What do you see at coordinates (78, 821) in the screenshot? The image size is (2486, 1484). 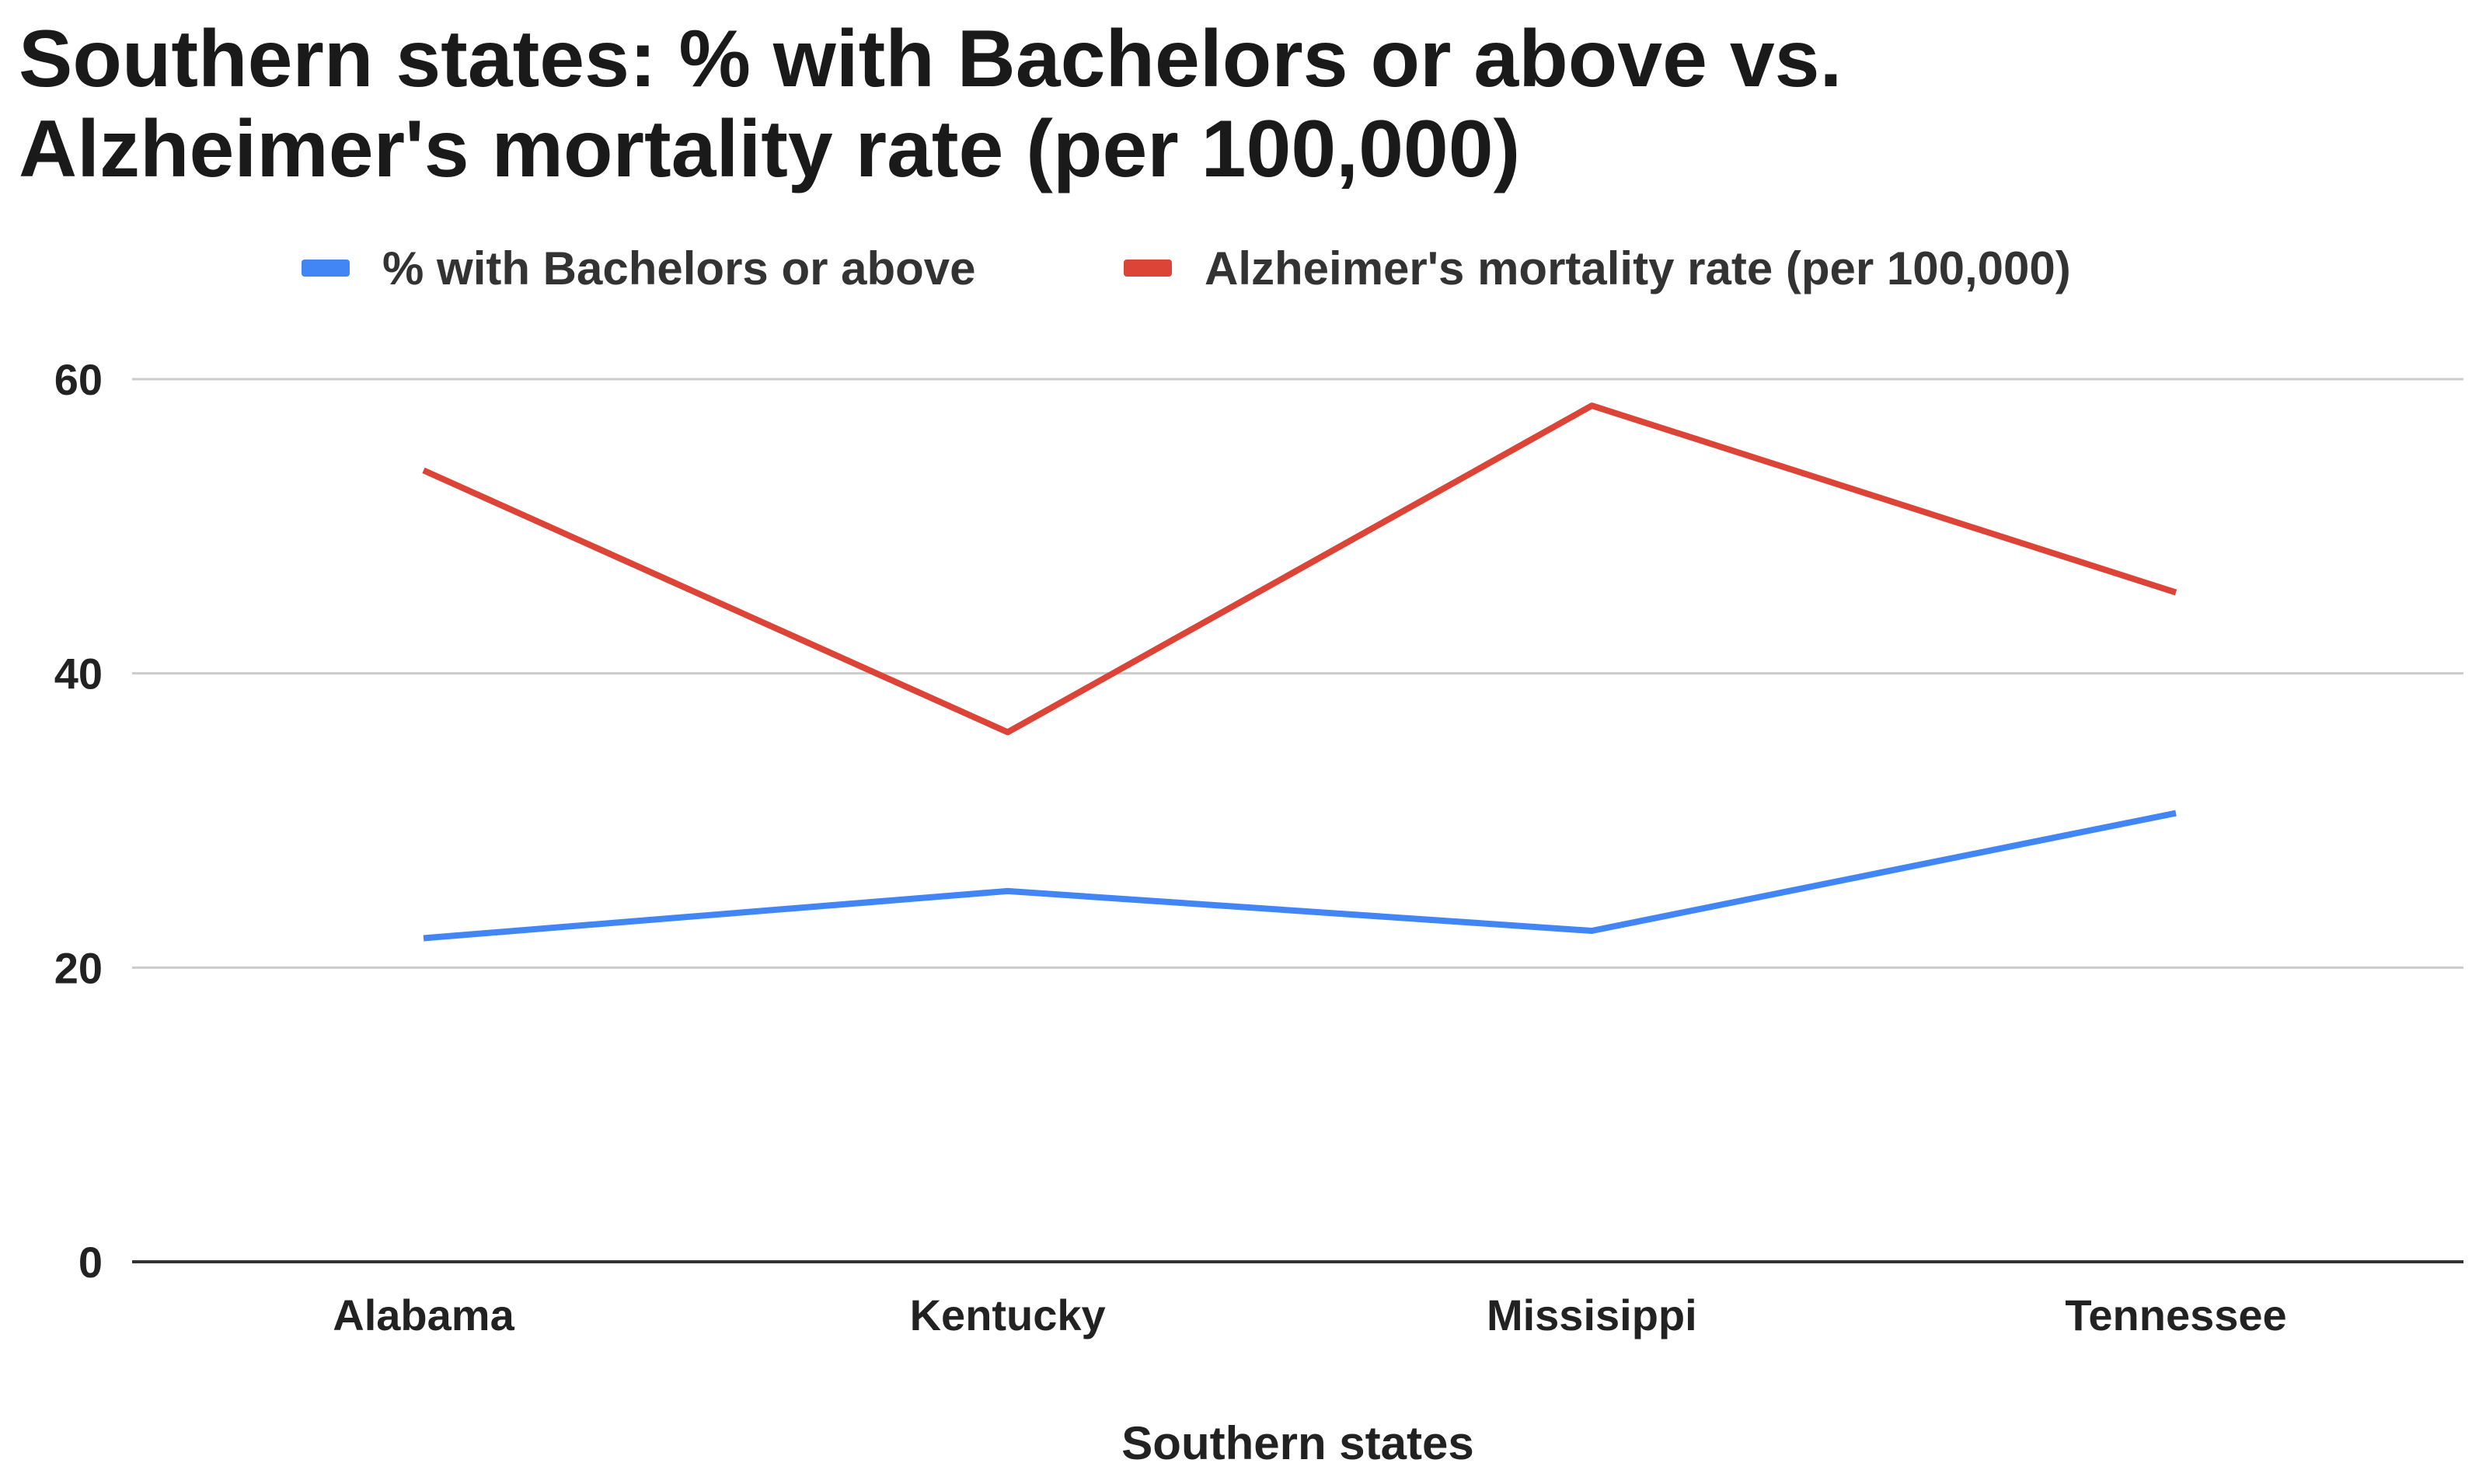 I see `y-axis-ticks: 0 20 40 60` at bounding box center [78, 821].